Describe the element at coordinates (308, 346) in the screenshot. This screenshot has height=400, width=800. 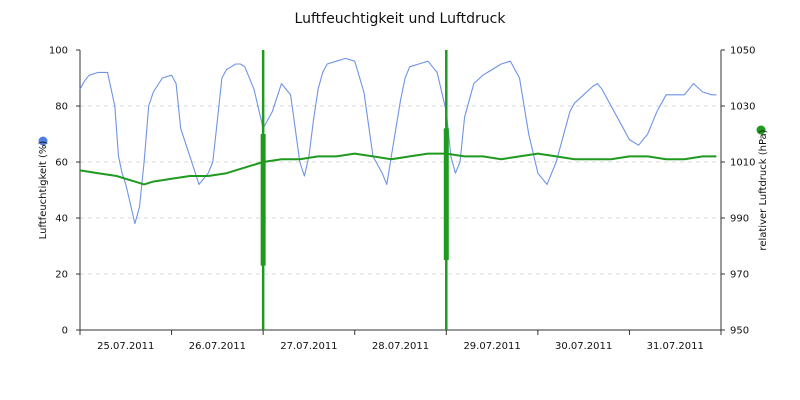
I see `x-tick-label: 27.07.2011` at that location.